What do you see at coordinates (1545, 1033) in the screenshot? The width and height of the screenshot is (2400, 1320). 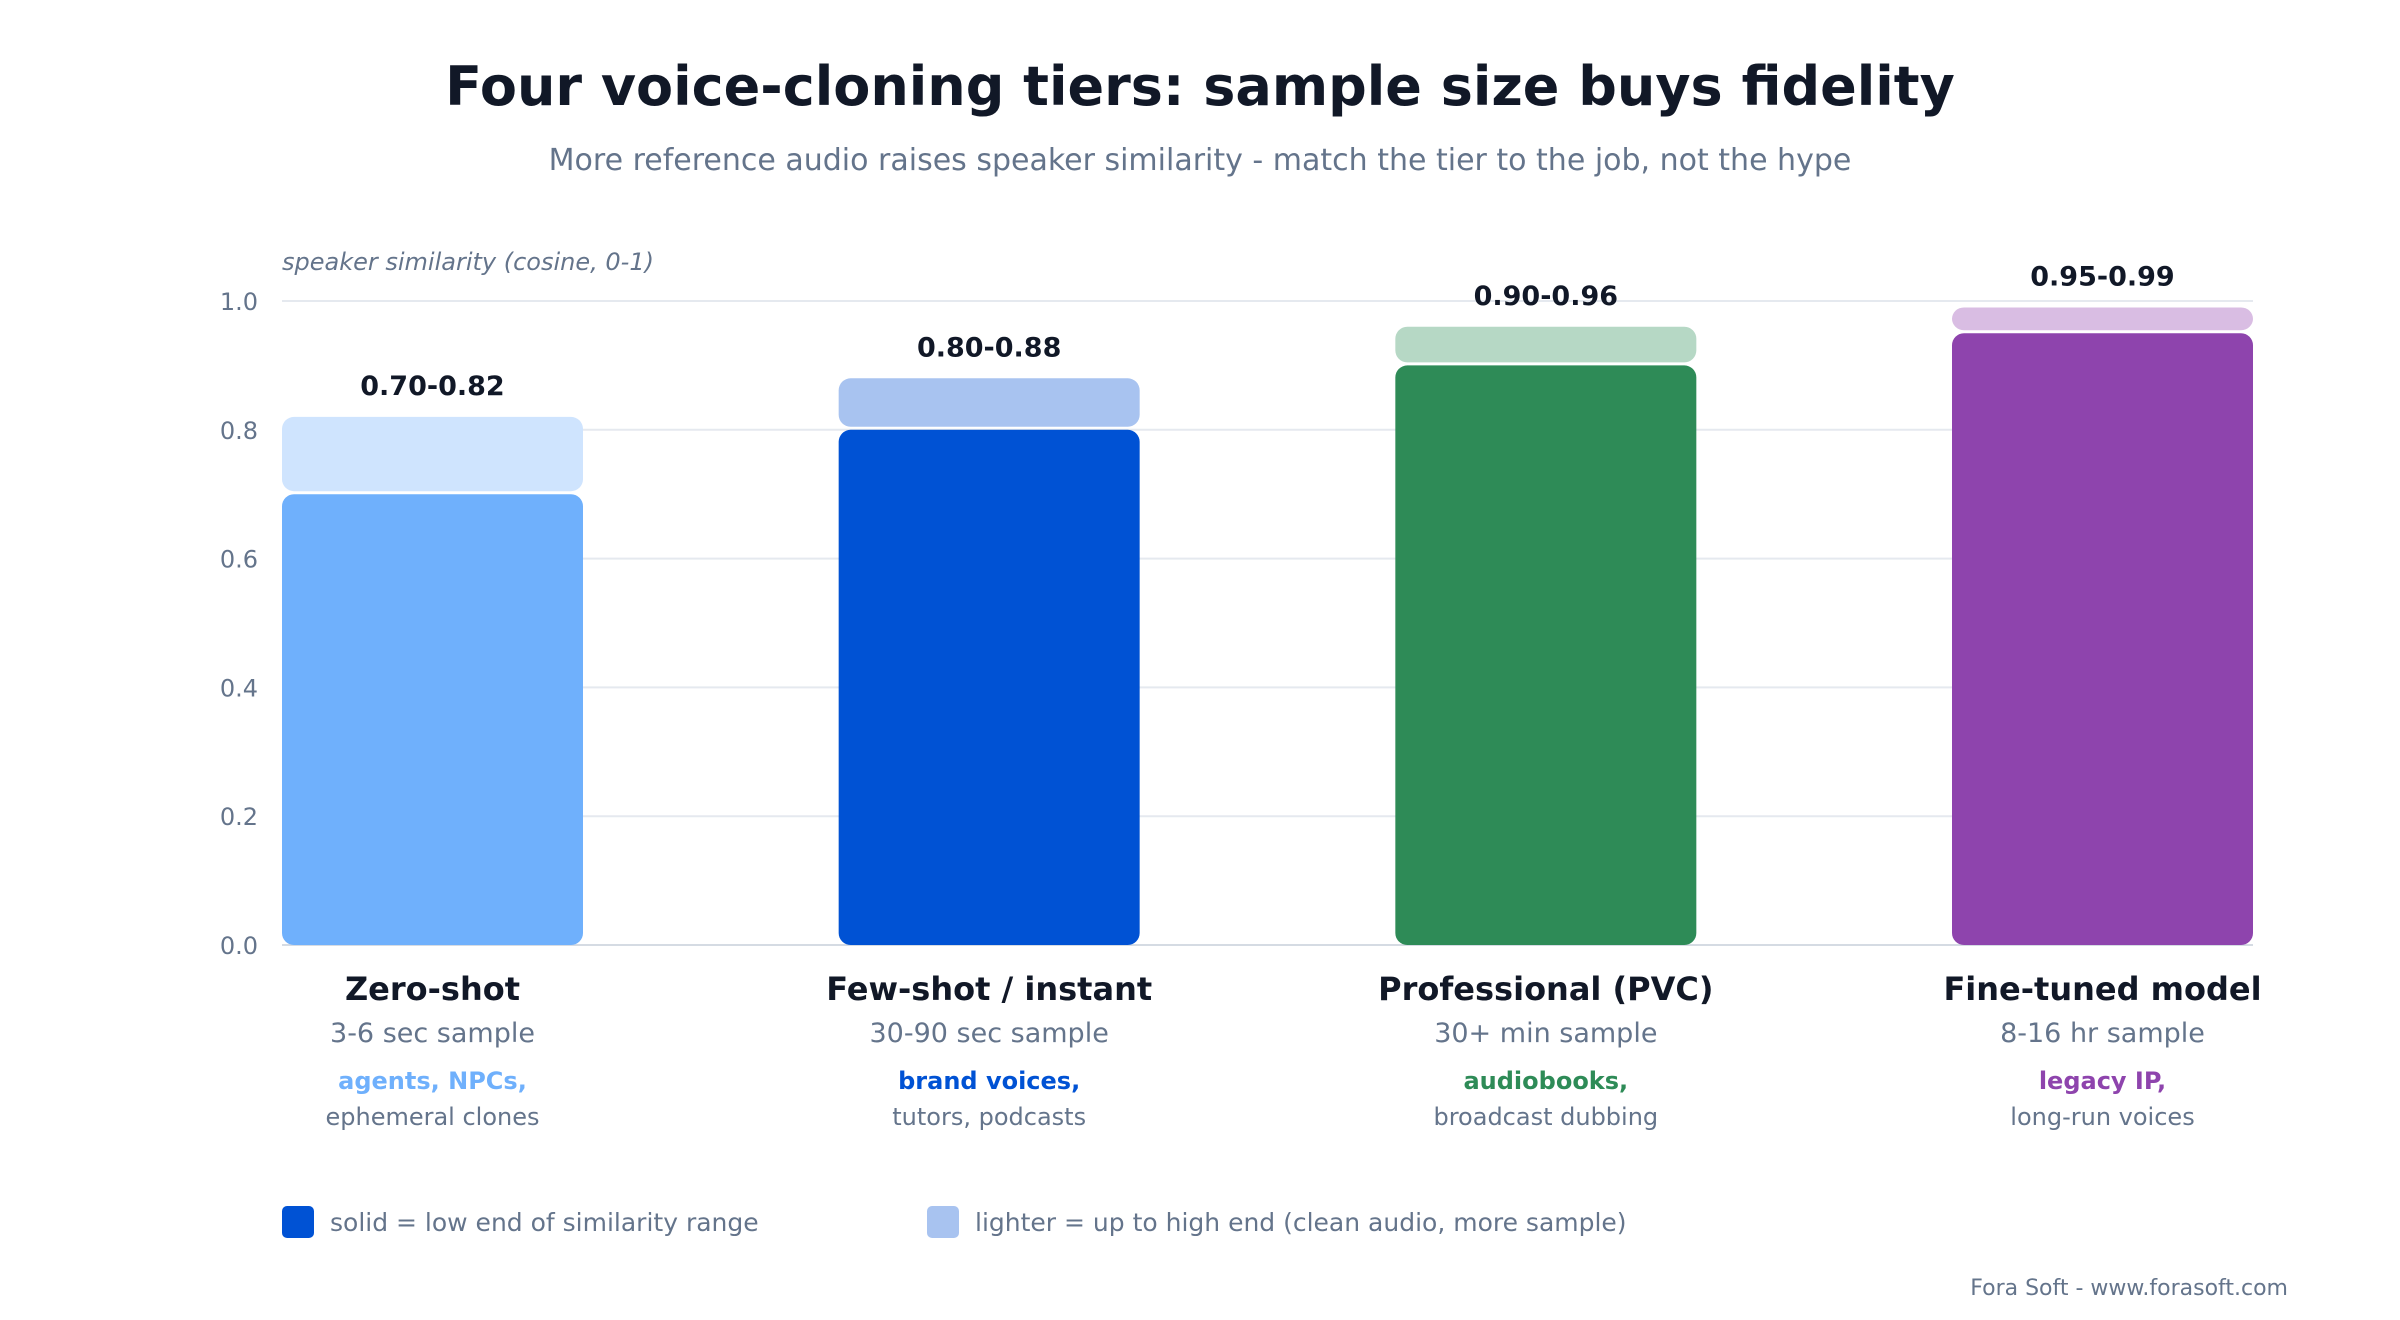 I see `category-sample: 30+ min sample` at bounding box center [1545, 1033].